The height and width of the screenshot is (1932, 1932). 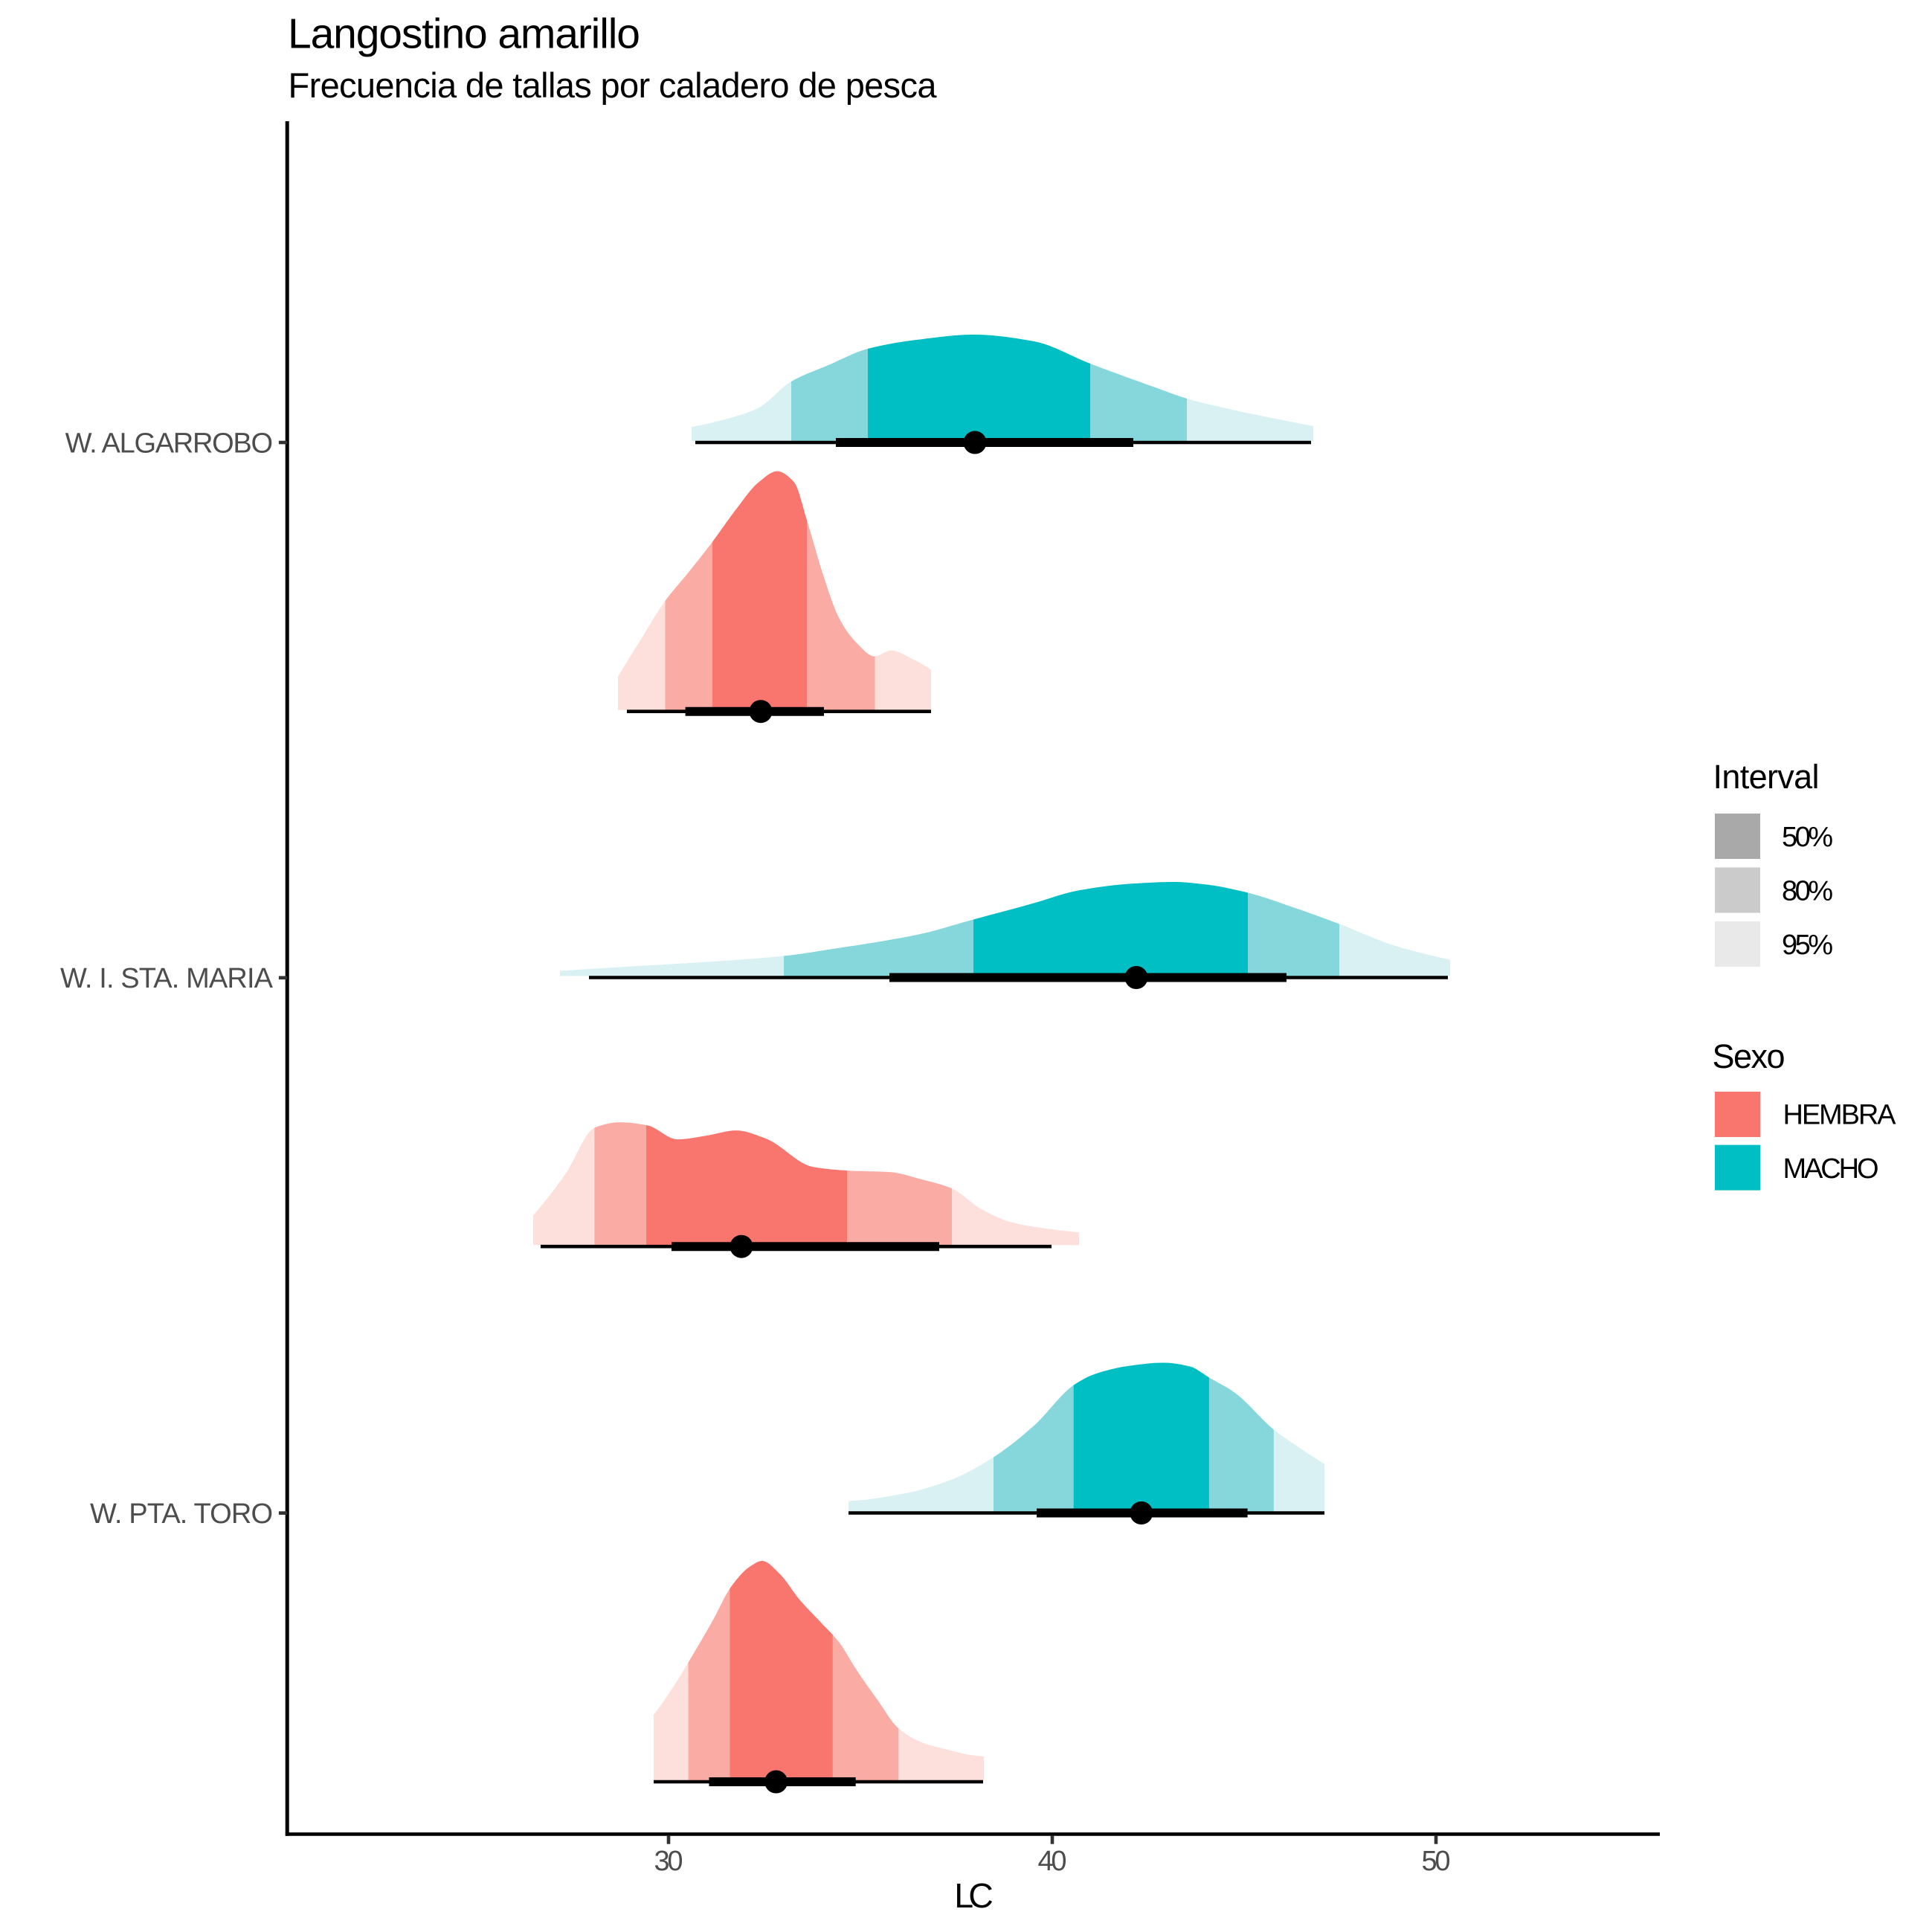 I want to click on svg-text: Interval, so click(x=1766, y=777).